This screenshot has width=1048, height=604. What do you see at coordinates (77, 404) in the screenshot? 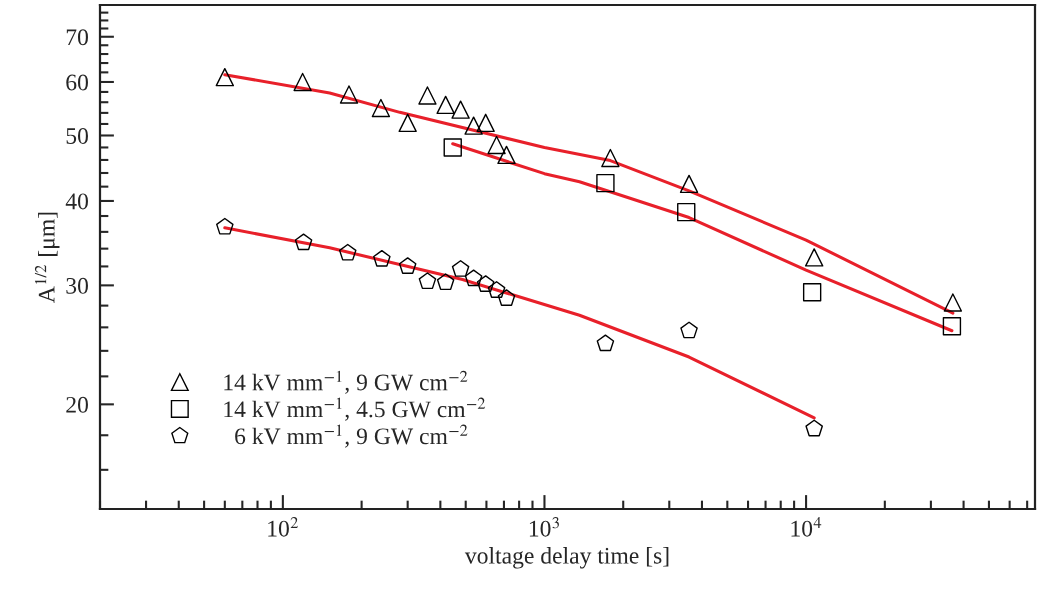
I see `y-tick-label: 20` at bounding box center [77, 404].